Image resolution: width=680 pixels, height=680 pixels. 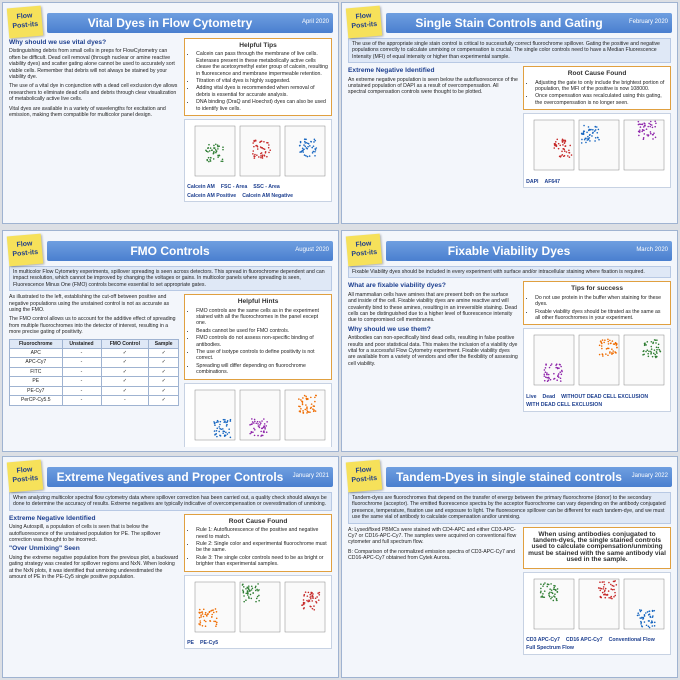 I want to click on figure-plot, so click(x=599, y=603).